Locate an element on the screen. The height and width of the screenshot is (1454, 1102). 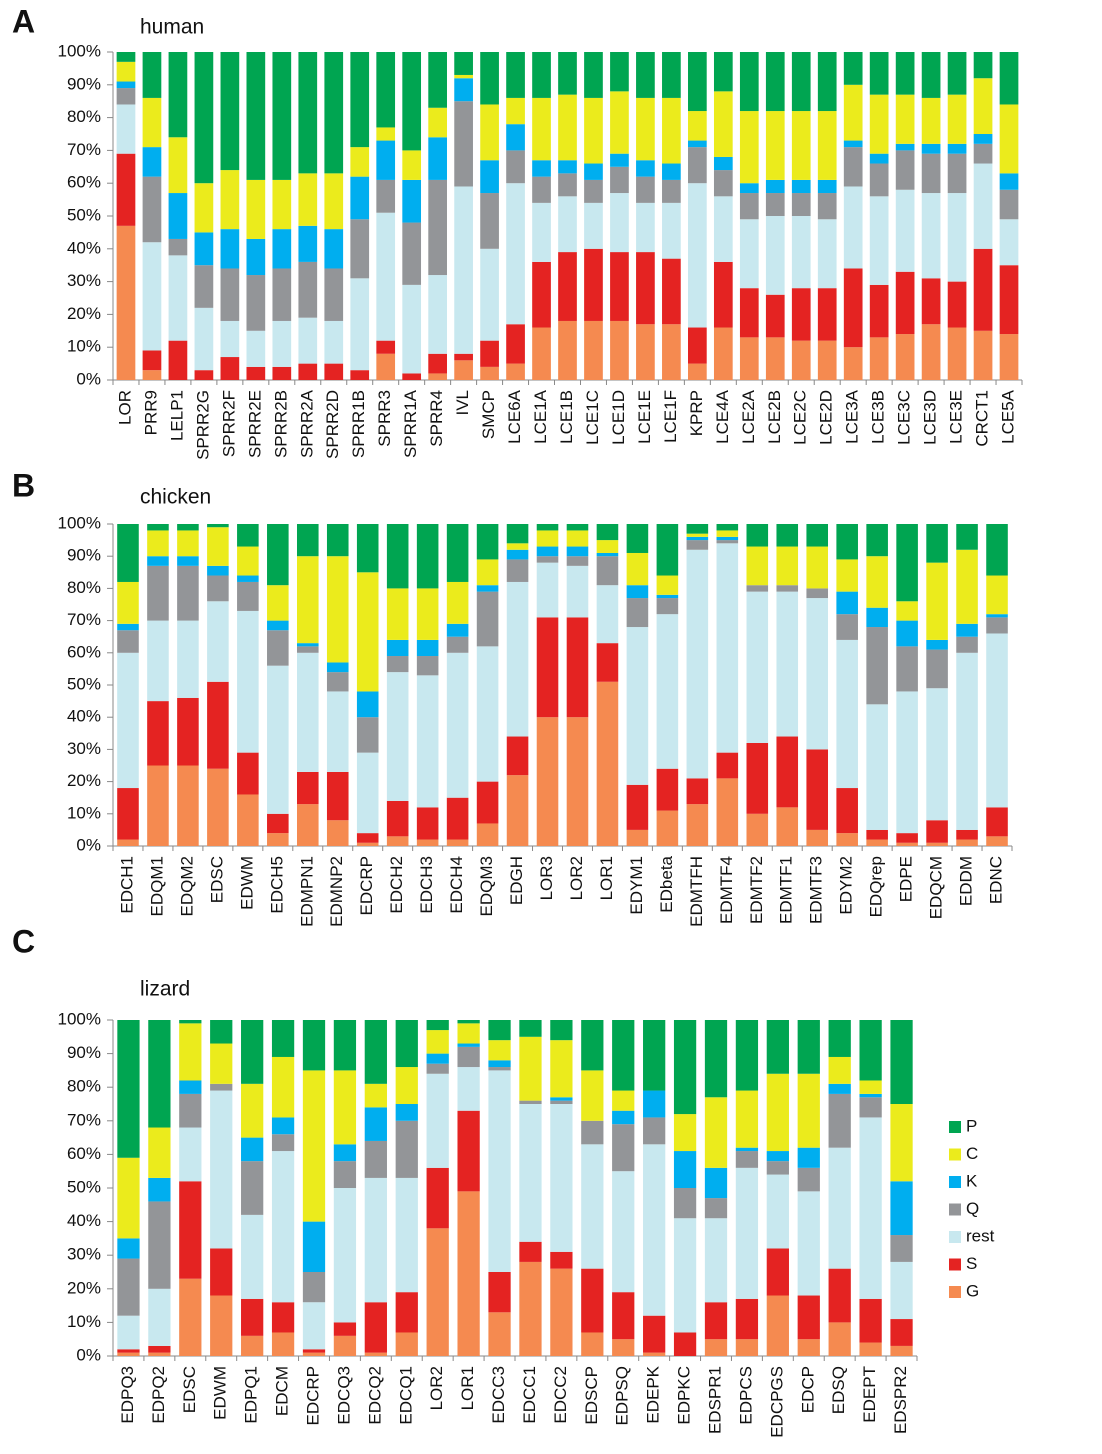
x-tick-label: EDSCP is located at coordinates (591, 1395).